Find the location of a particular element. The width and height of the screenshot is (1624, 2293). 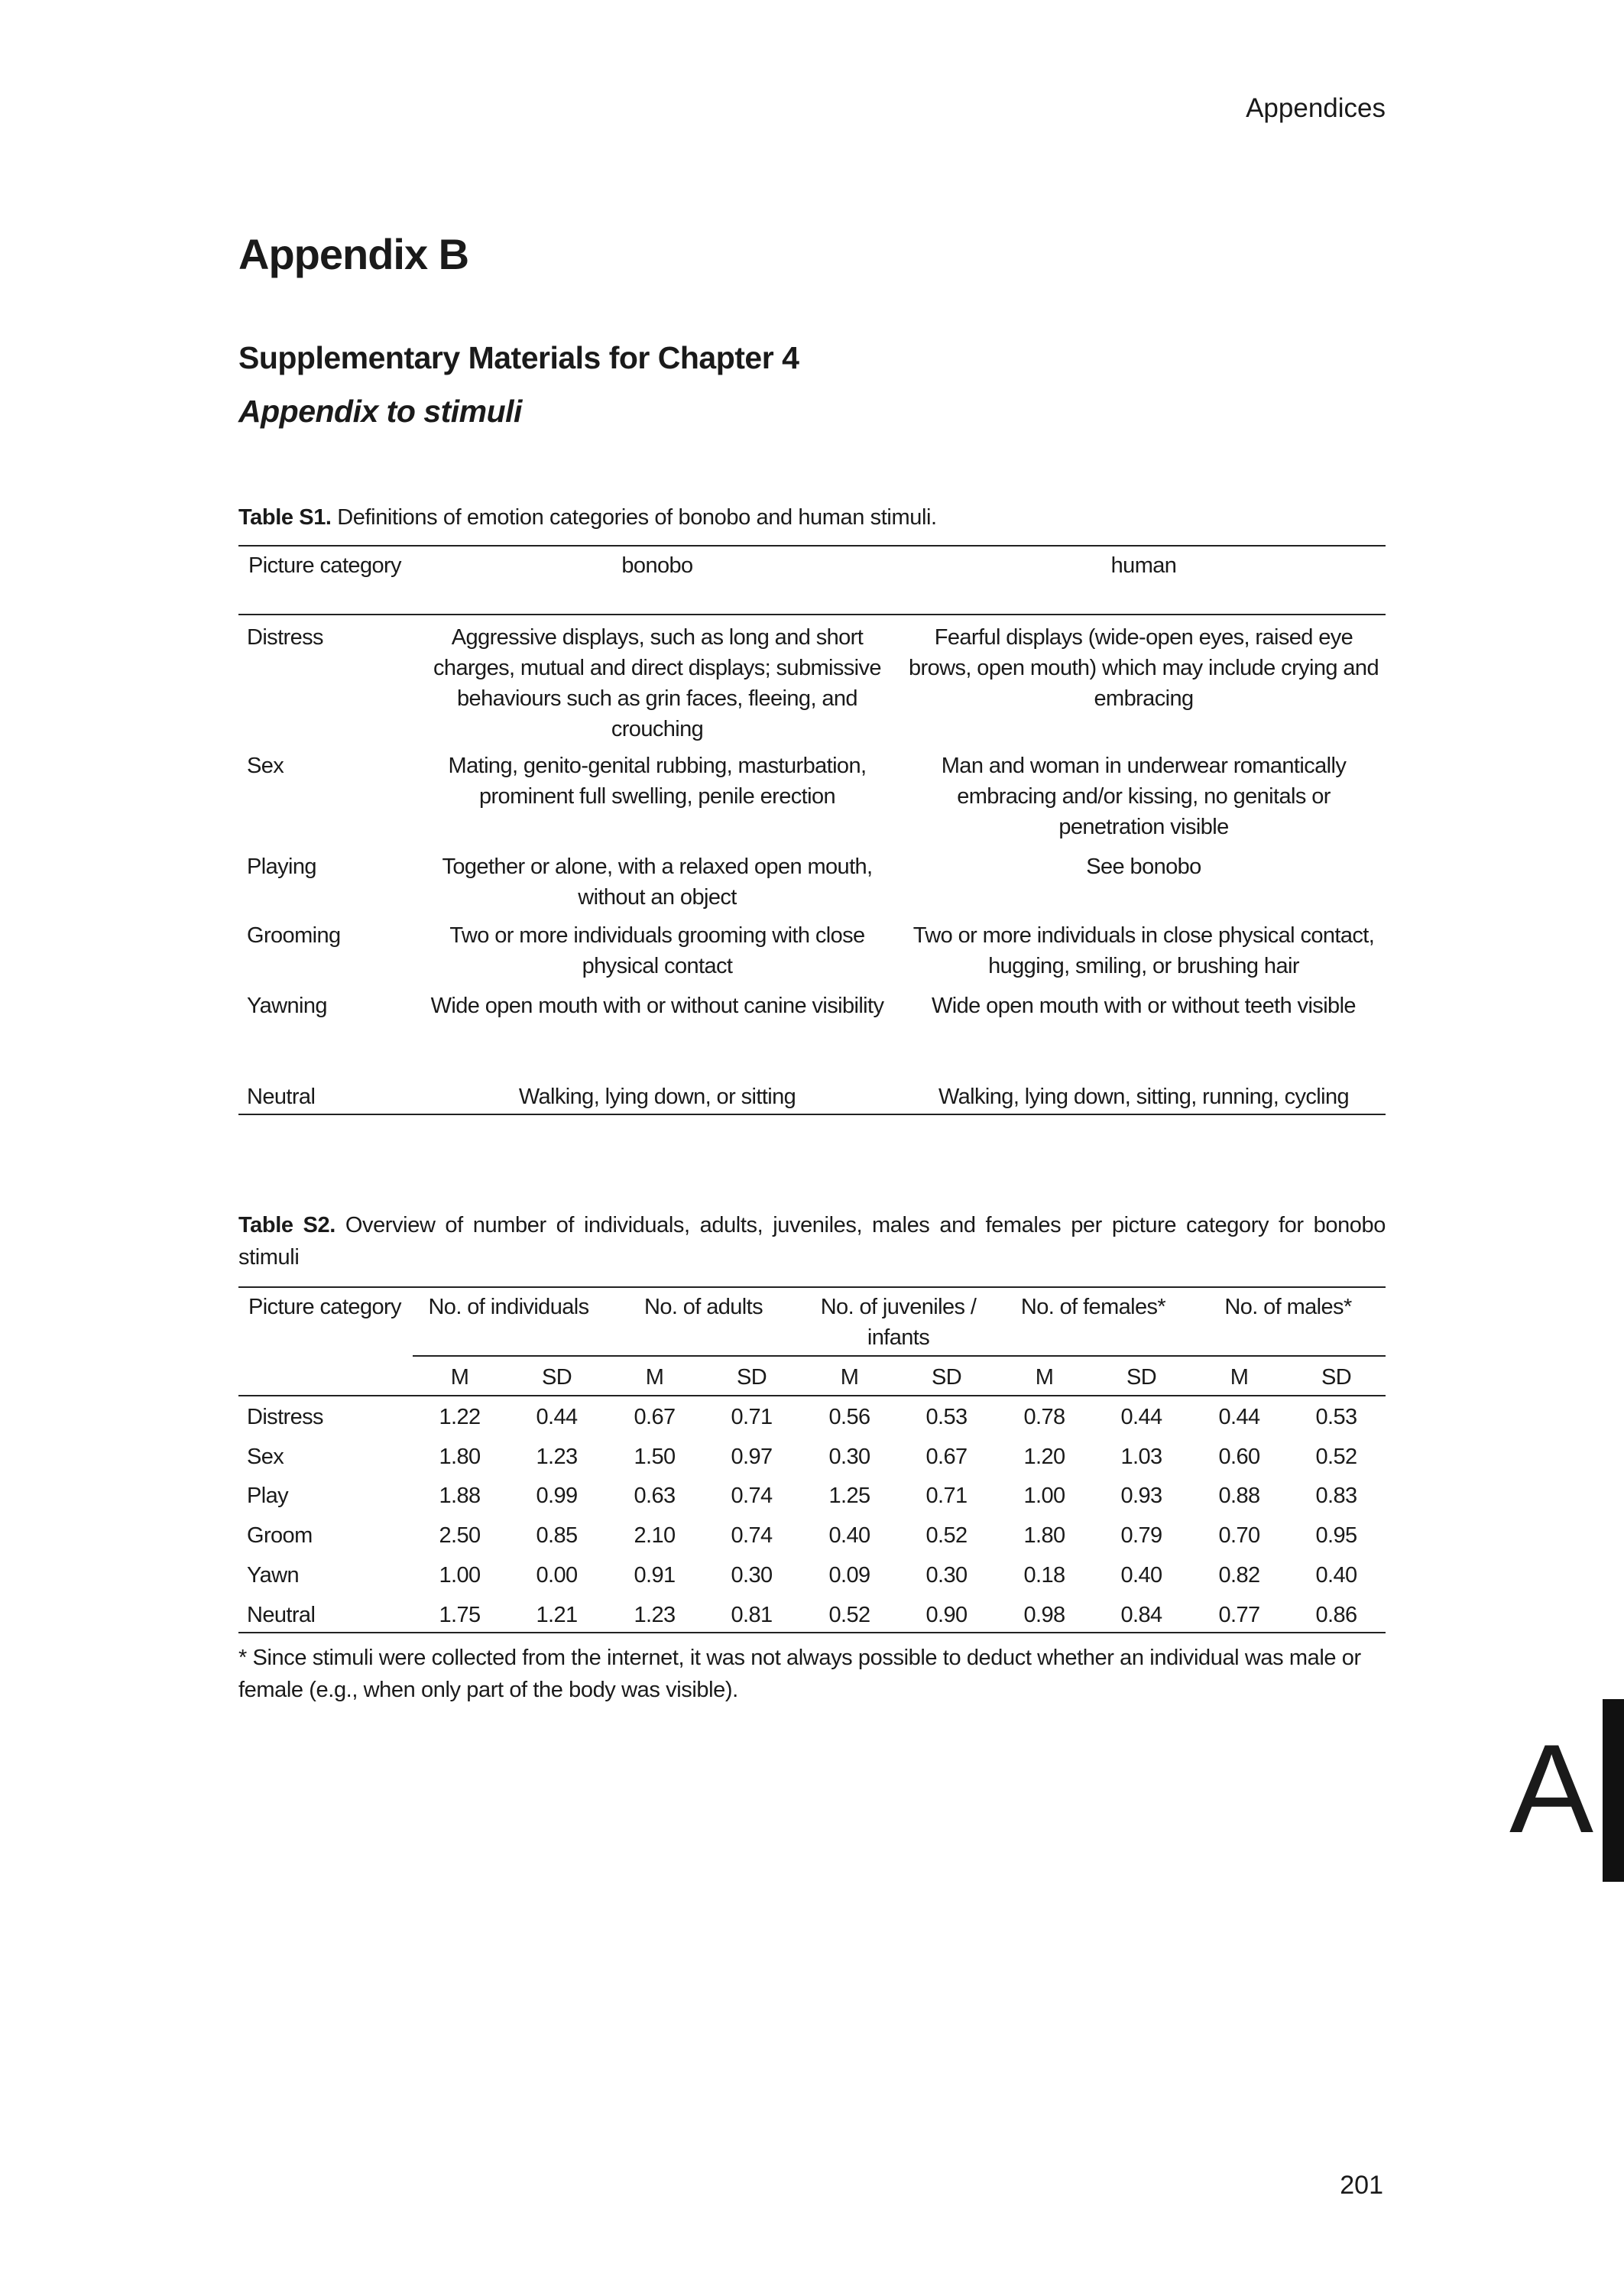

header-picture-category: Picture category is located at coordinates (325, 1307).